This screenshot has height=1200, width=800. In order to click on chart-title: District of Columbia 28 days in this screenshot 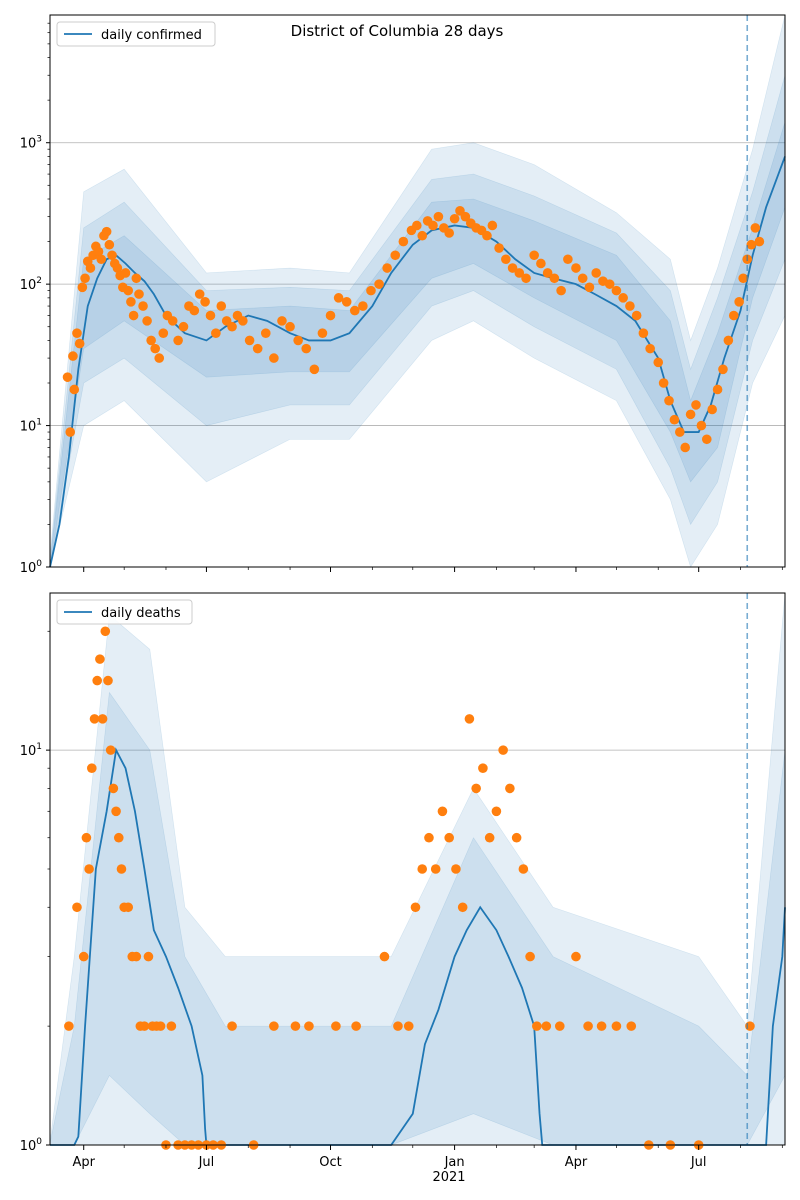, I will do `click(397, 31)`.